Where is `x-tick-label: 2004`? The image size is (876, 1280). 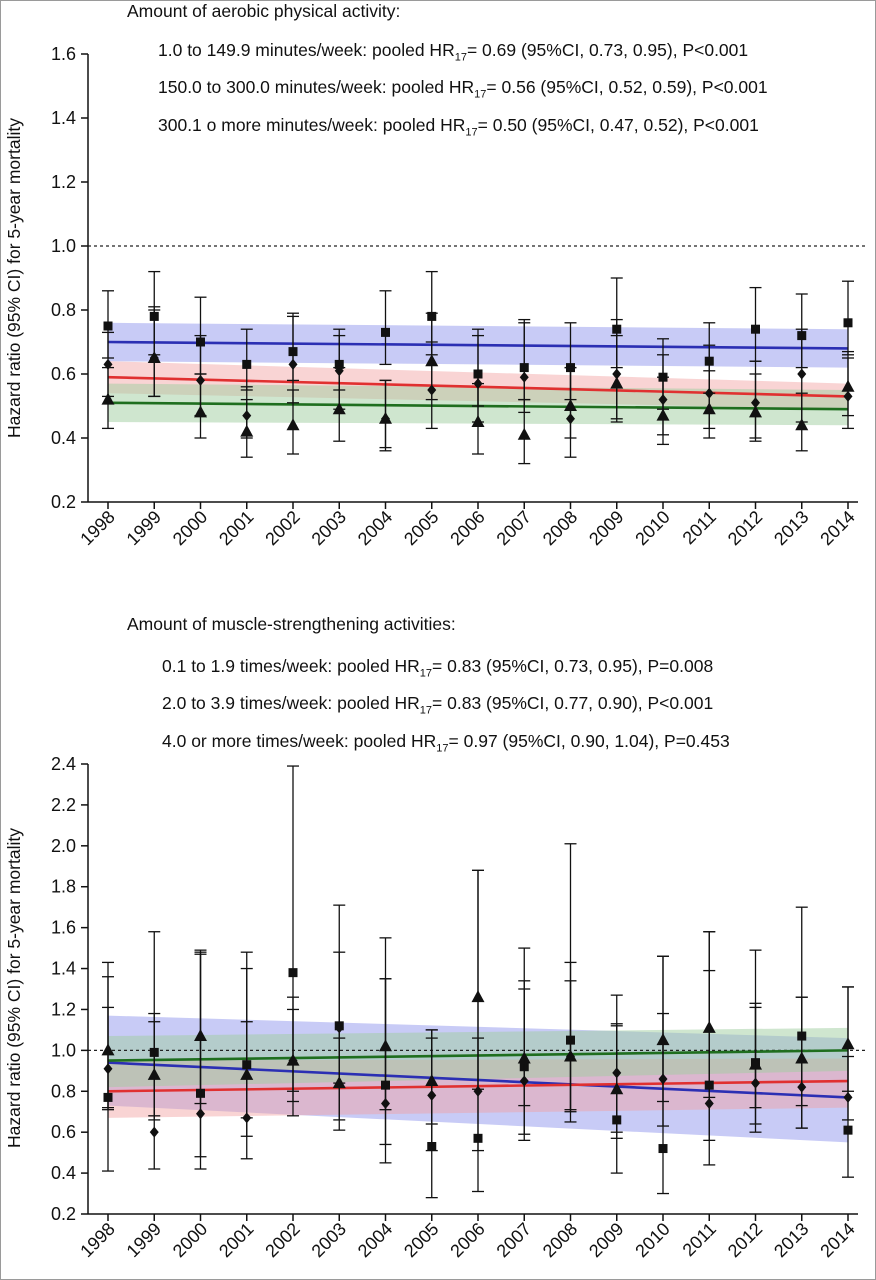
x-tick-label: 2004 is located at coordinates (375, 1240).